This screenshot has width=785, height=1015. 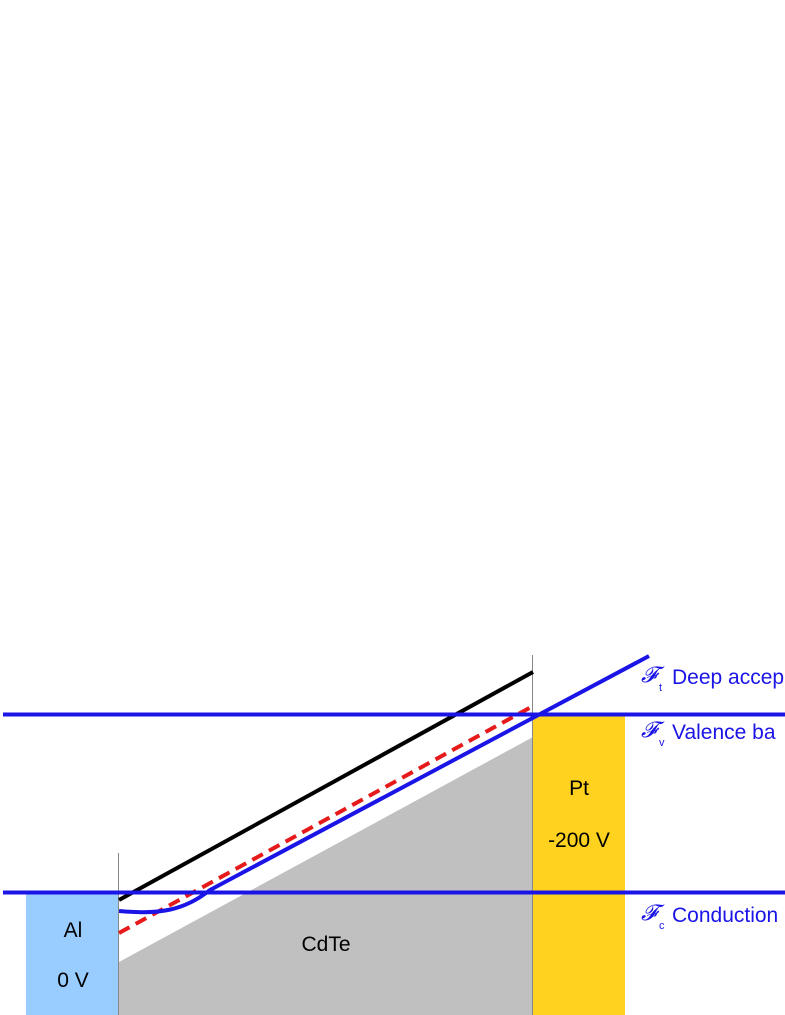 I want to click on deep-acceptor-label: Deep accep, so click(x=728, y=677).